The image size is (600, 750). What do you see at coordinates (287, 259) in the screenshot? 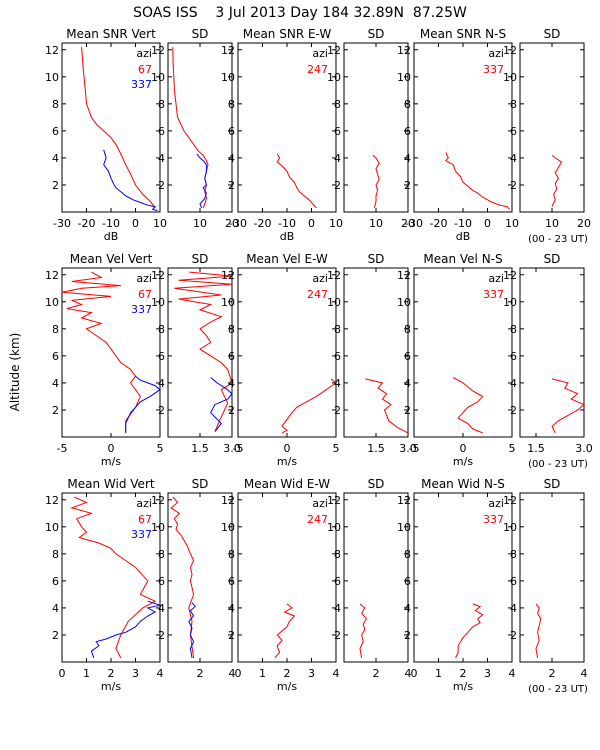
I see `panel-title: Mean Vel E-W` at bounding box center [287, 259].